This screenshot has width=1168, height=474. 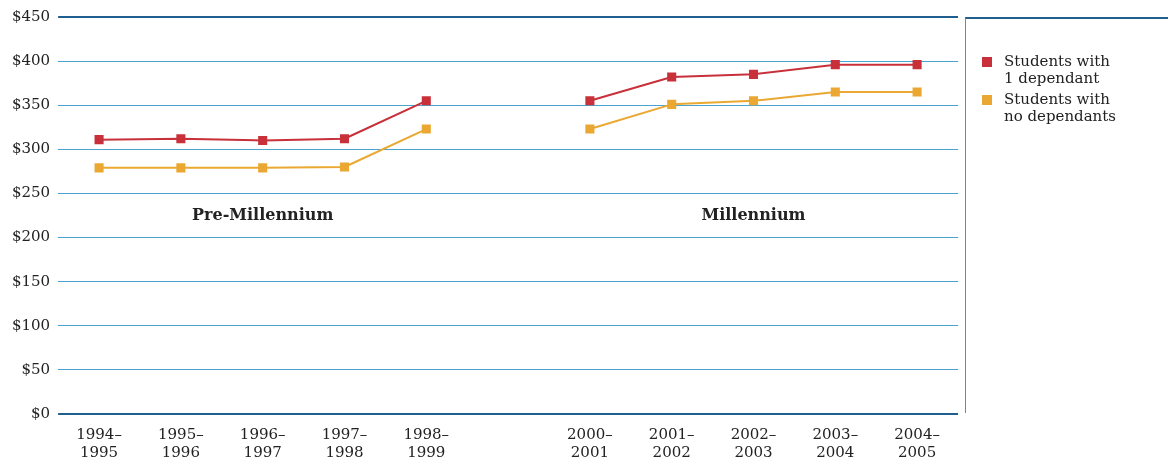 I want to click on x-tick-label: 1997–1998, so click(x=344, y=442).